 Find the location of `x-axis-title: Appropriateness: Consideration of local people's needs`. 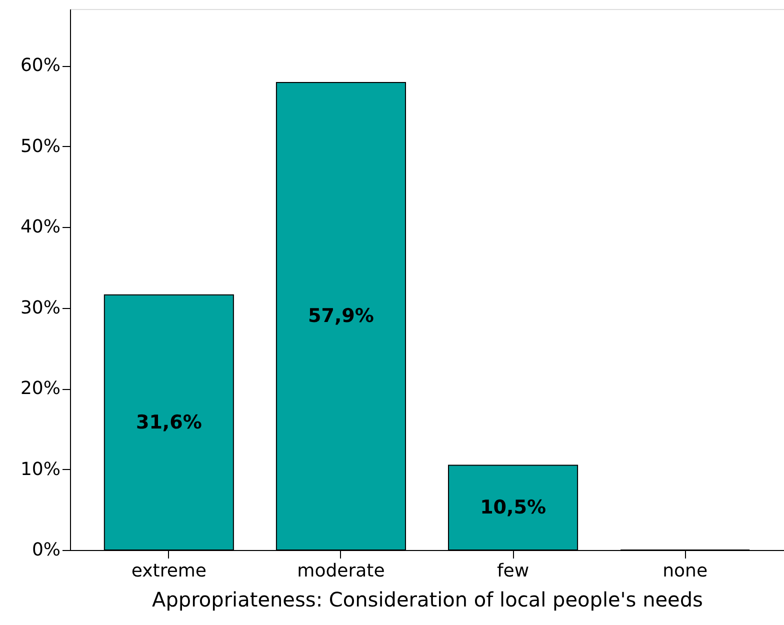

x-axis-title: Appropriateness: Consideration of local people's needs is located at coordinates (427, 600).